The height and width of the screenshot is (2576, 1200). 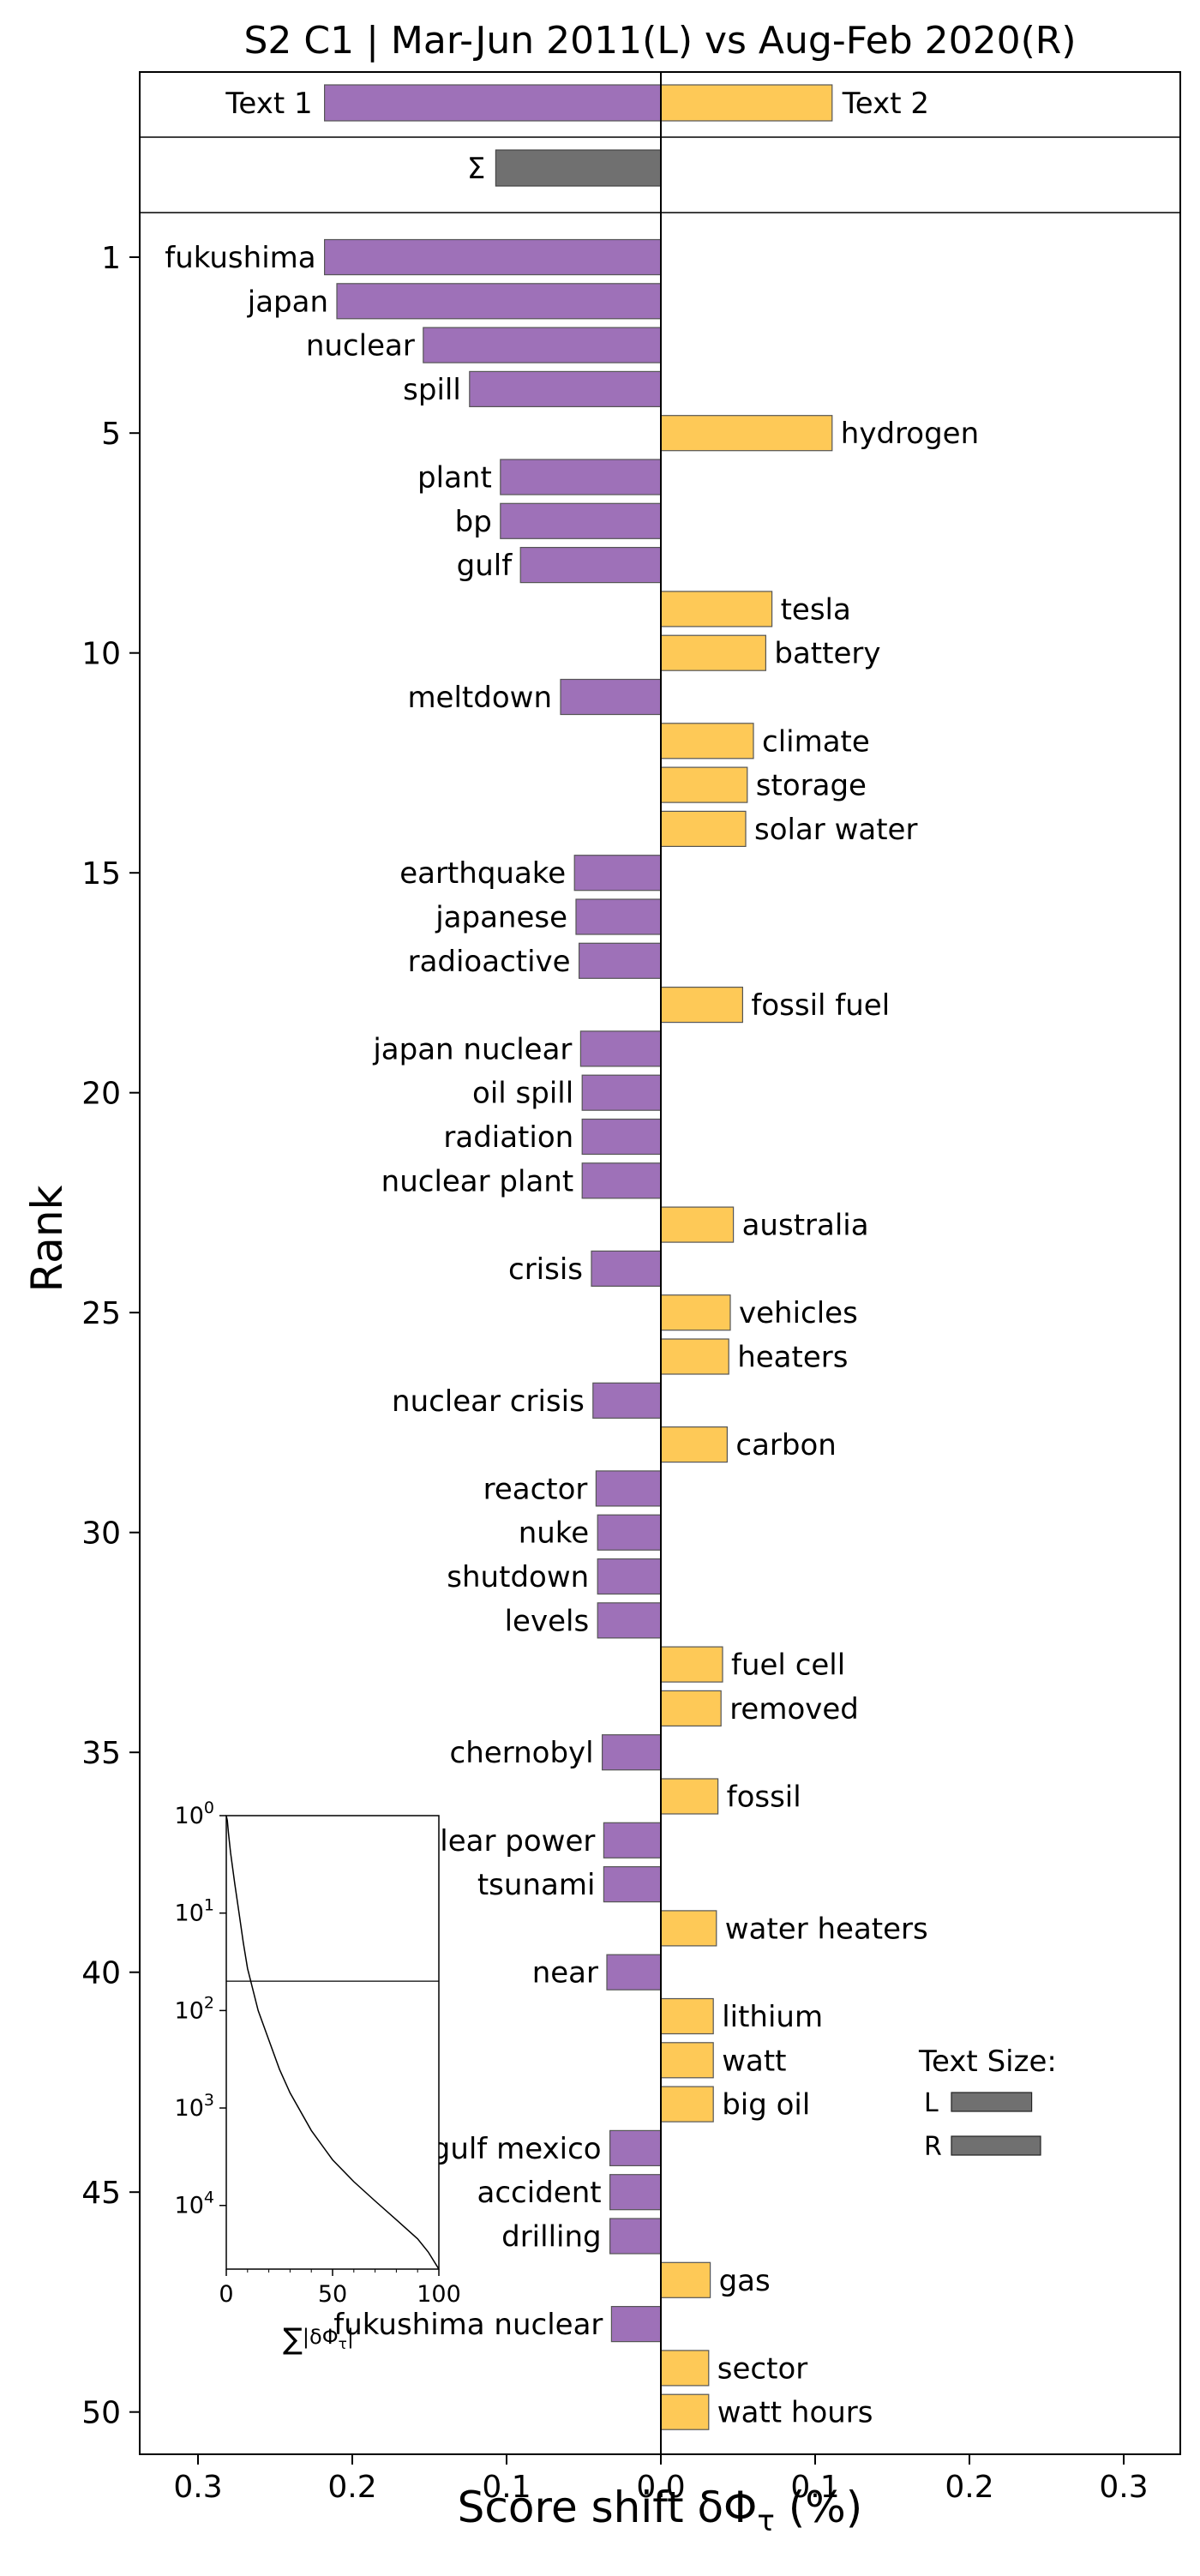 What do you see at coordinates (194, 2106) in the screenshot?
I see `inset-y-tick-label-3: 10³` at bounding box center [194, 2106].